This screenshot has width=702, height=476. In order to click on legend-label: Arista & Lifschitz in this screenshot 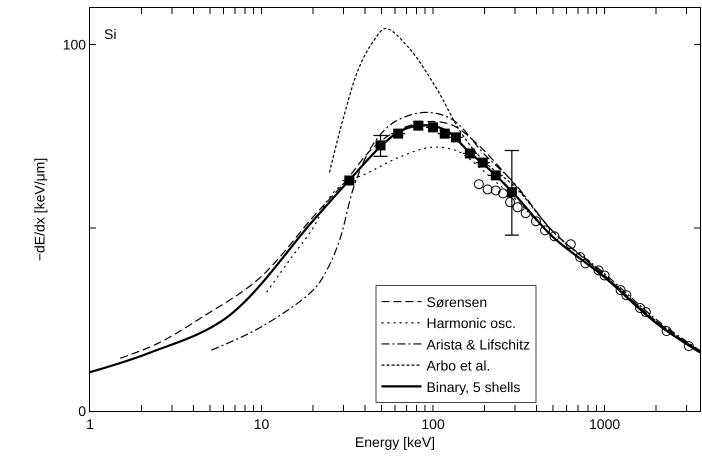, I will do `click(478, 344)`.